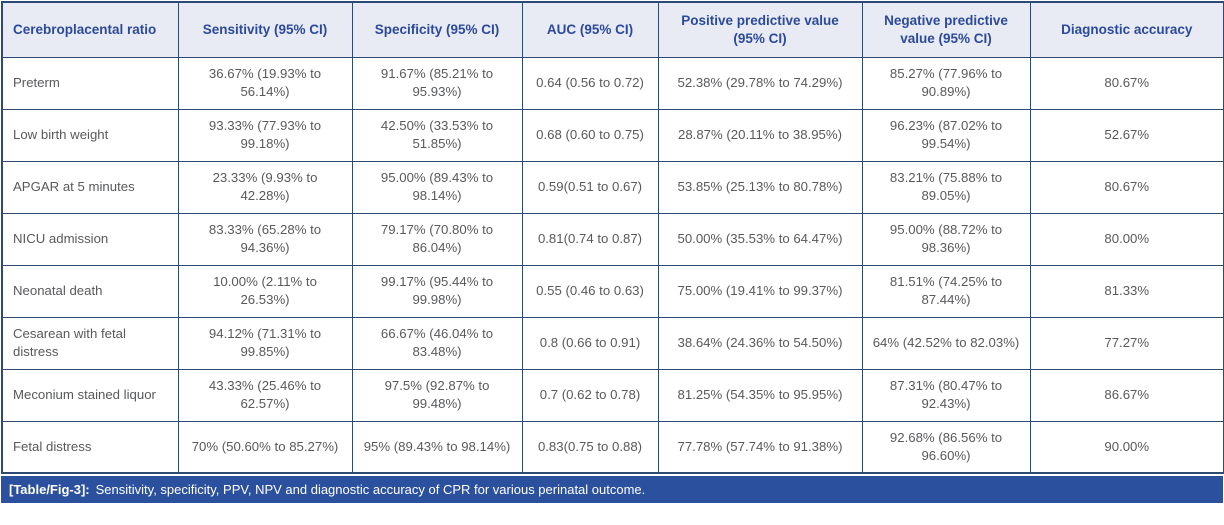 The height and width of the screenshot is (525, 1224). I want to click on table-cell: 42.50% (33.53% to 51.85%), so click(437, 135).